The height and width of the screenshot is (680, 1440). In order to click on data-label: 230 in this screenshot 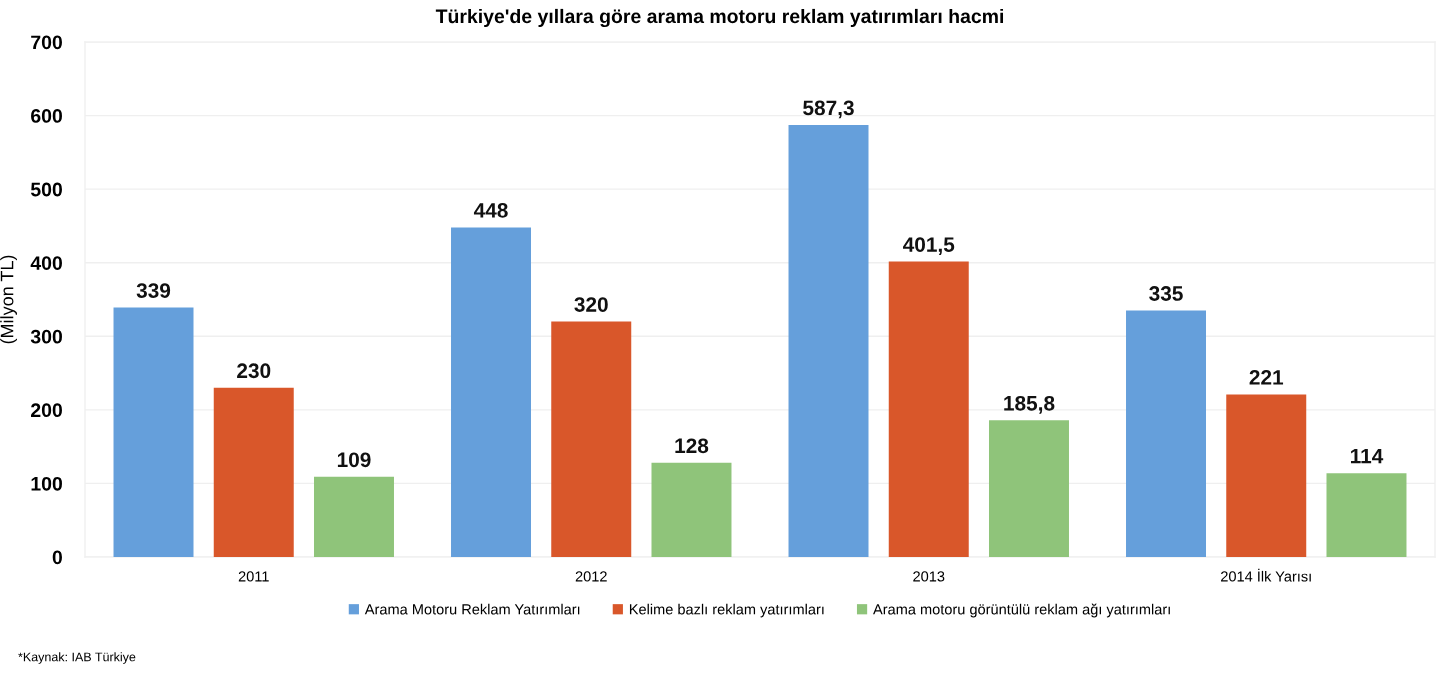, I will do `click(254, 371)`.